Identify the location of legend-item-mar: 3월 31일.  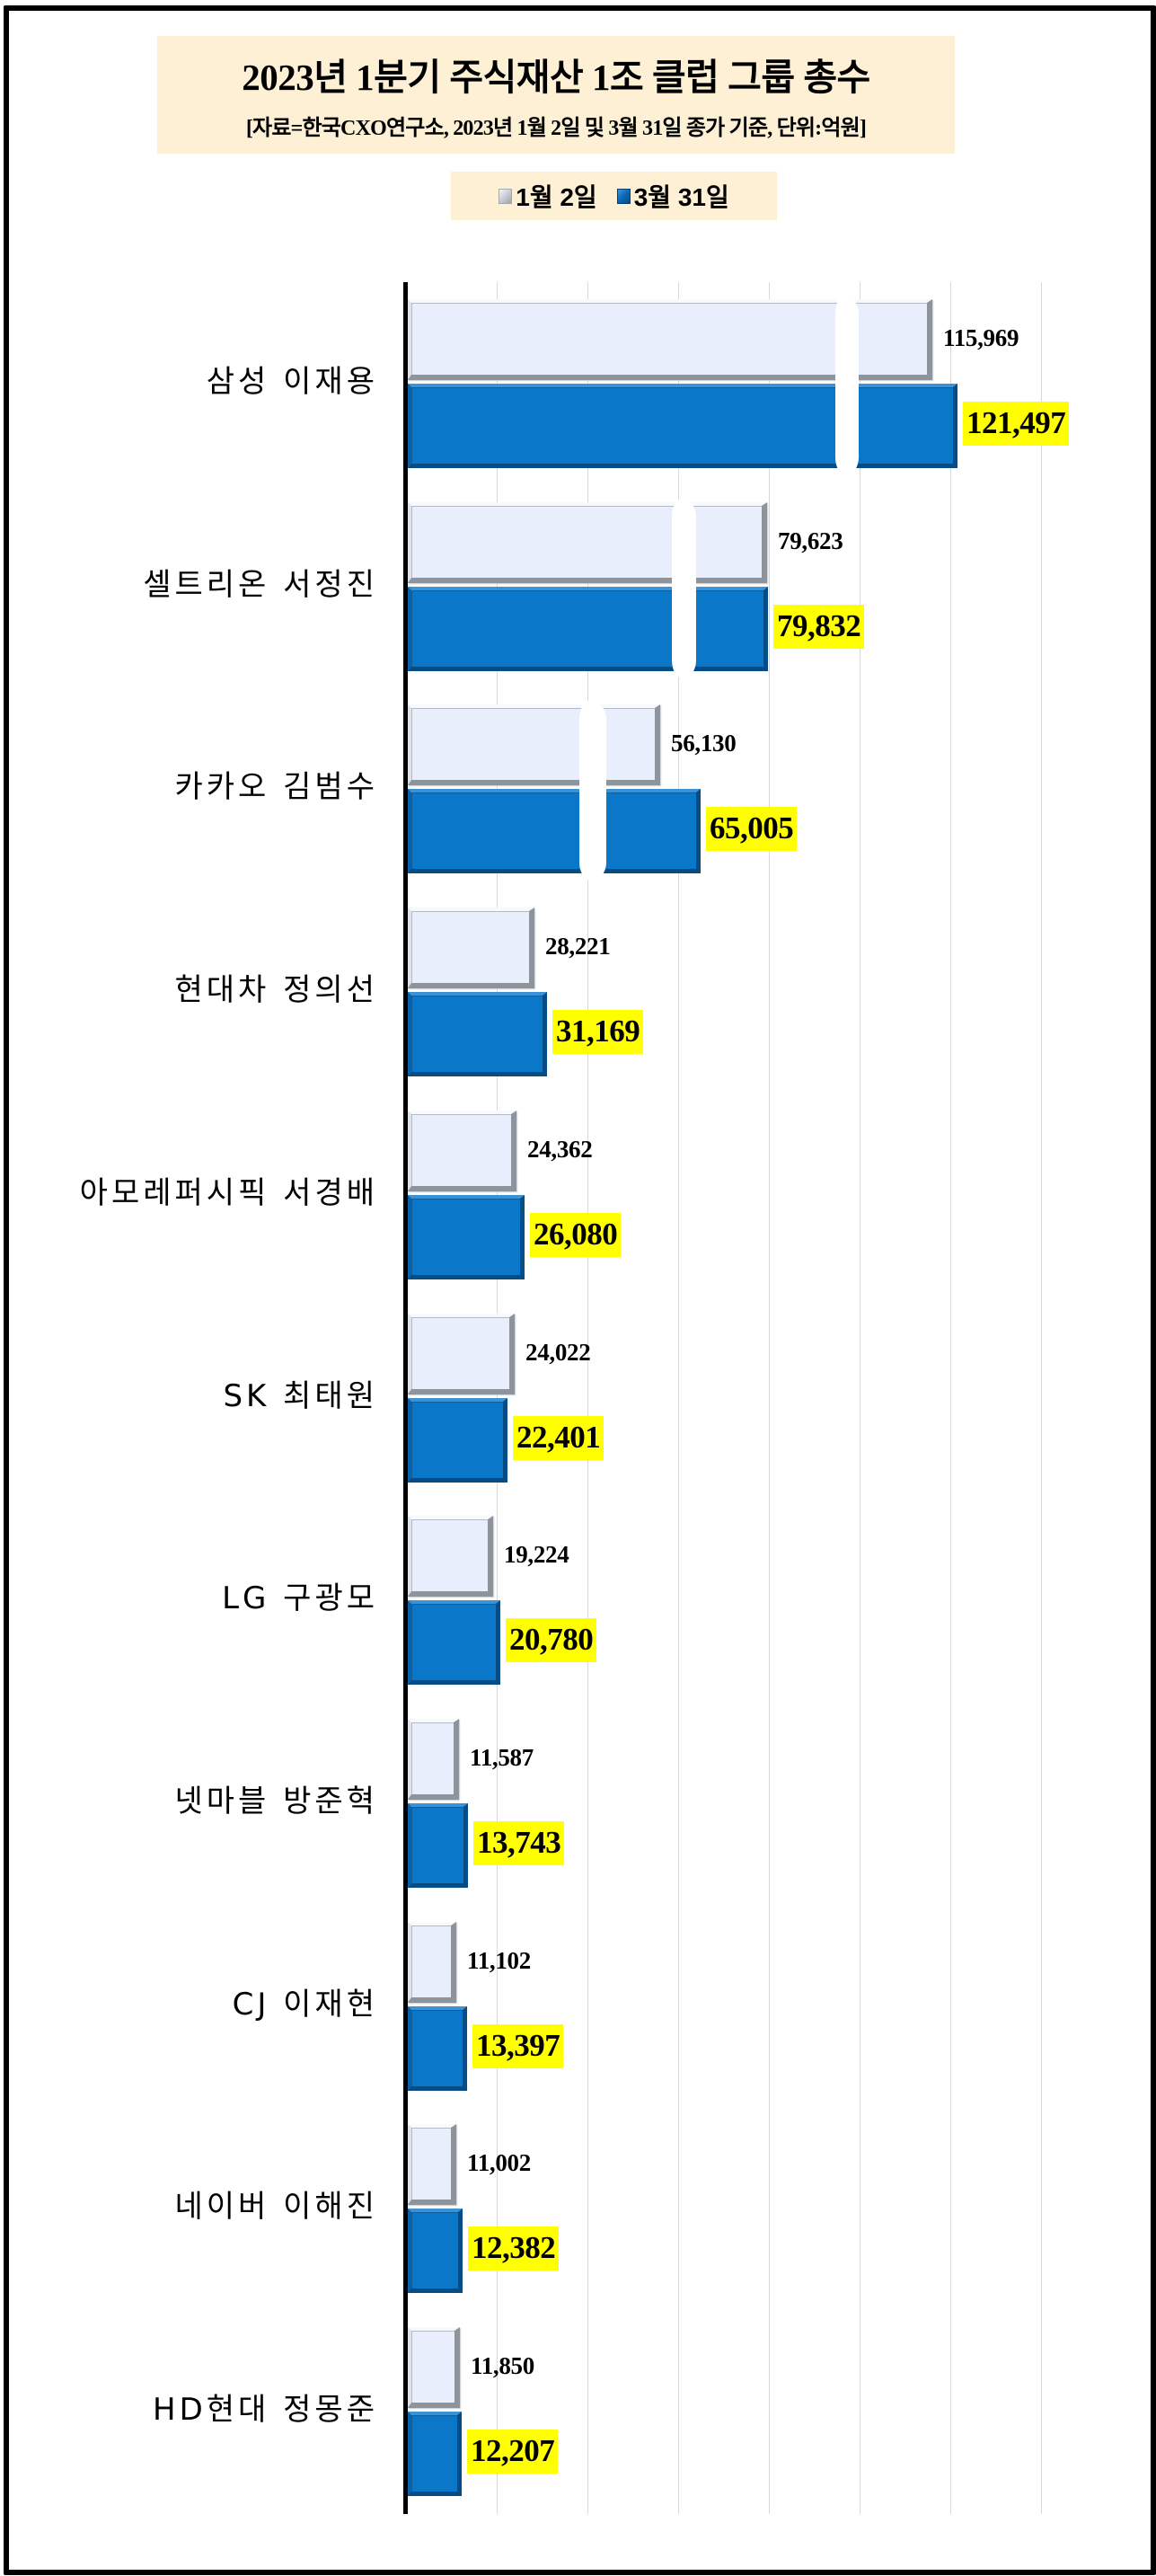
(672, 196).